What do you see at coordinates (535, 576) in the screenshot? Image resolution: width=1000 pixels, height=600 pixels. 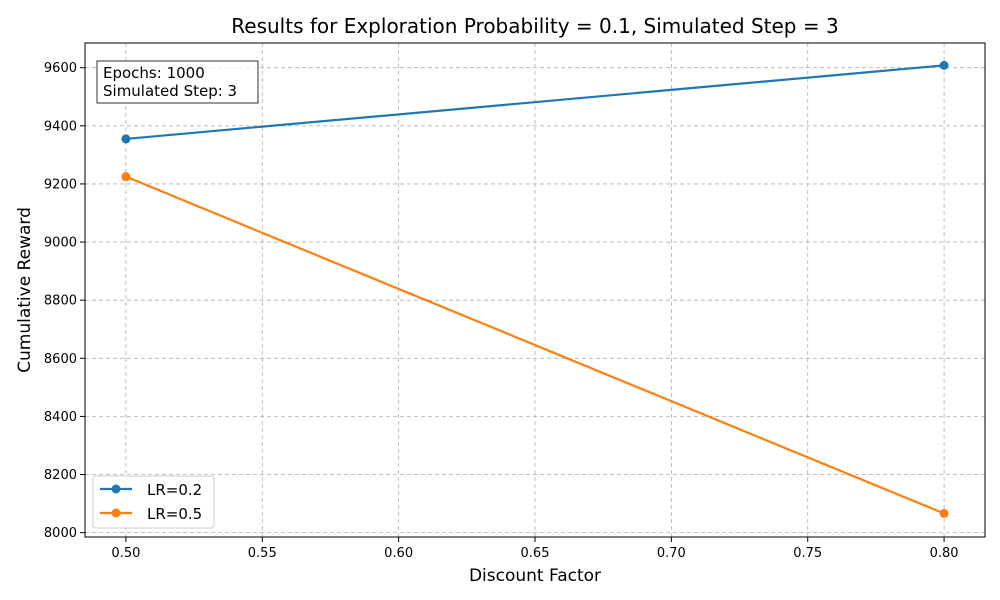 I see `x-axis-label: Discount Factor` at bounding box center [535, 576].